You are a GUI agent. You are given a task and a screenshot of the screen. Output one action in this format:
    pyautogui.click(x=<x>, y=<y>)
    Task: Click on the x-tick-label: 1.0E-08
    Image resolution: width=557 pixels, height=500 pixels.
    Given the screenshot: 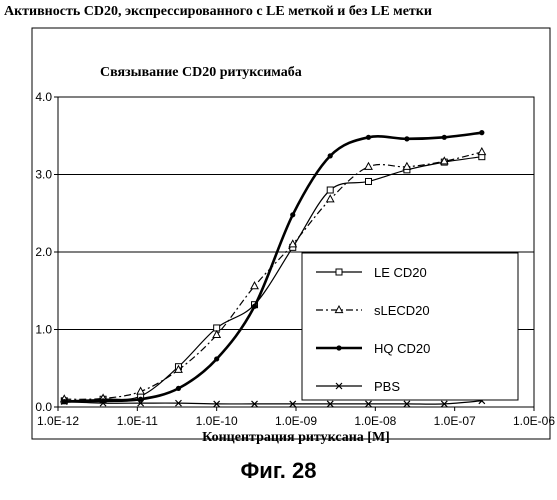 What is the action you would take?
    pyautogui.click(x=375, y=421)
    